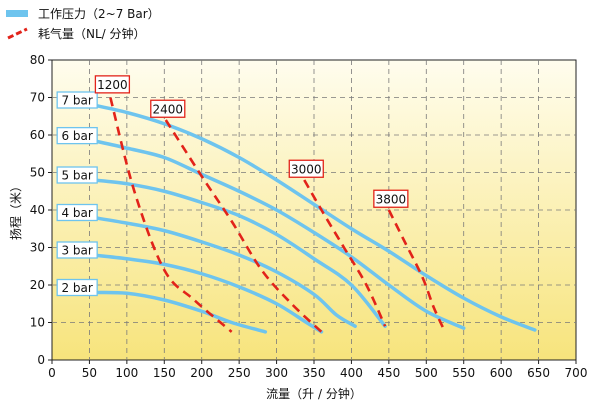 This screenshot has width=600, height=409. I want to click on legend-swatch-dashed, so click(17, 33).